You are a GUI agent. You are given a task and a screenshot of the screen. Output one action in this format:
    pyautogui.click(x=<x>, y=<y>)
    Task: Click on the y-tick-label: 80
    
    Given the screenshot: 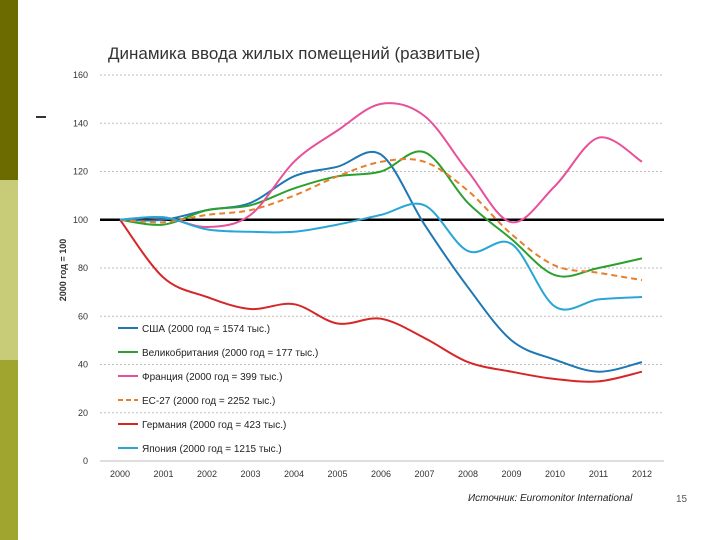 What is the action you would take?
    pyautogui.click(x=83, y=268)
    